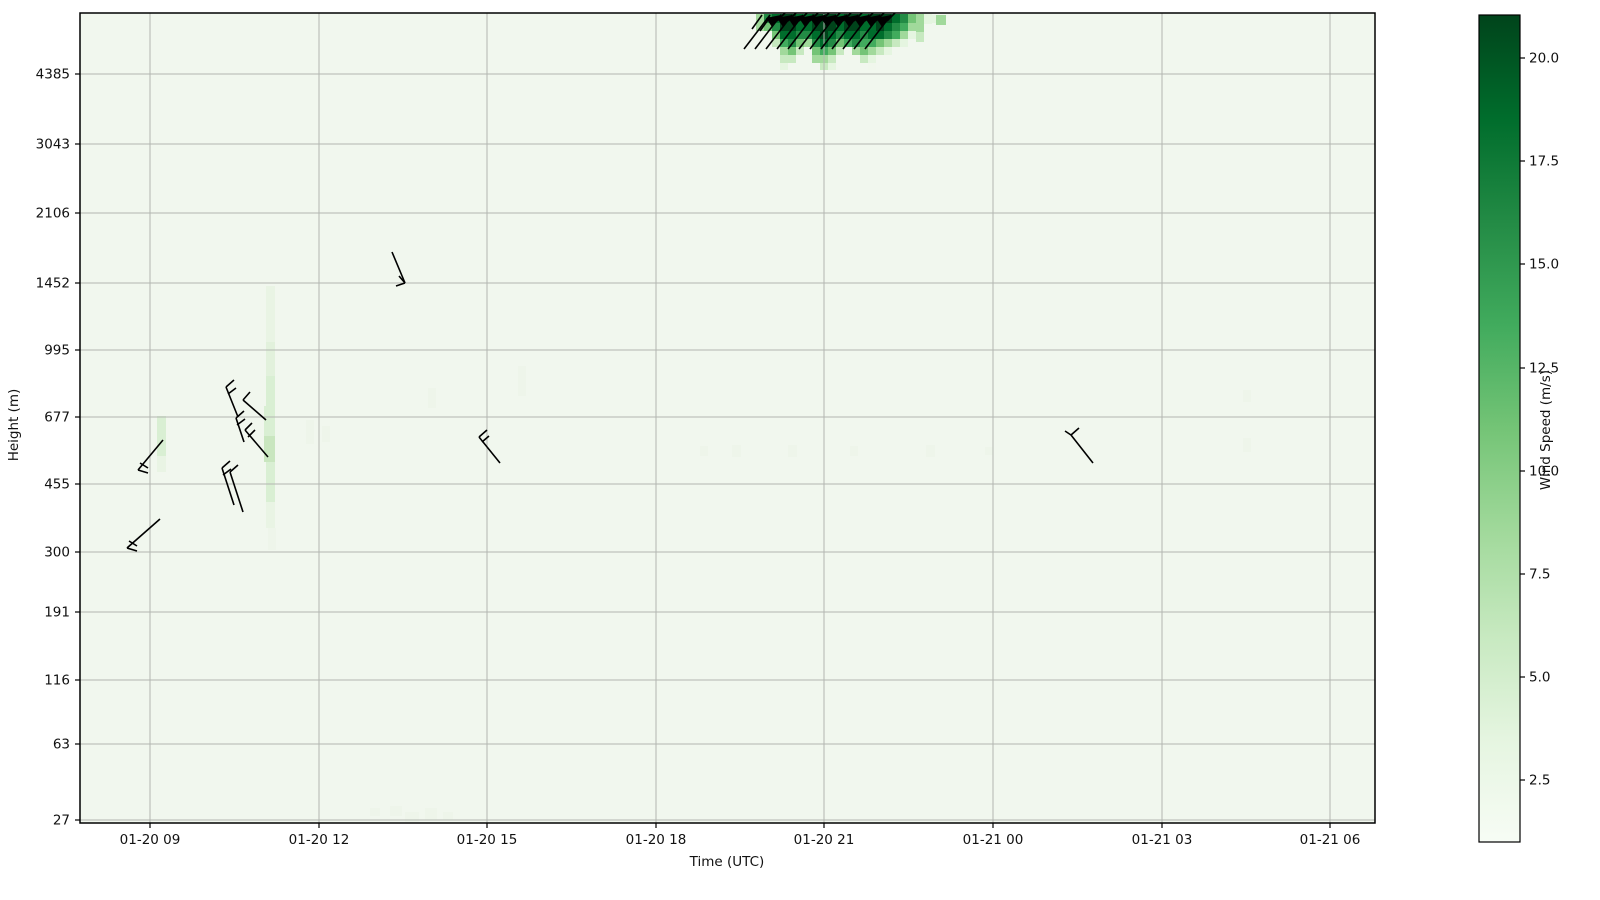 This screenshot has width=1600, height=900. What do you see at coordinates (57, 485) in the screenshot?
I see `y-tick-label: 455` at bounding box center [57, 485].